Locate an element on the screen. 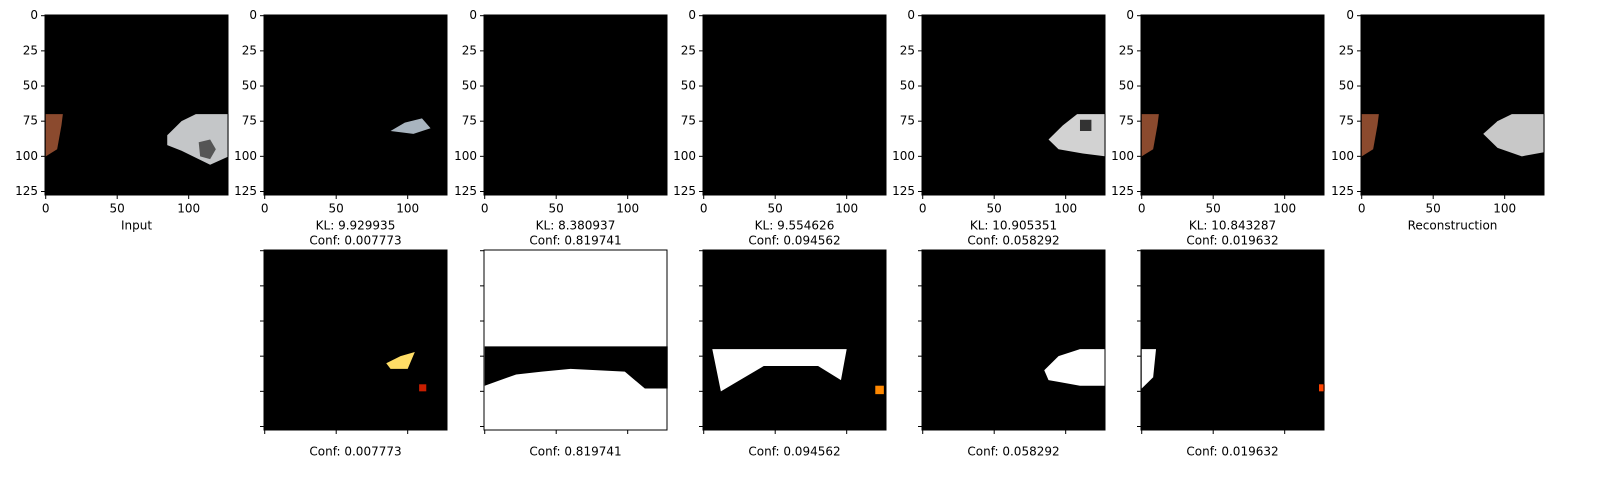 Image resolution: width=1621 pixels, height=488 pixels. x-axis-label: Reconstruction is located at coordinates (1453, 226).